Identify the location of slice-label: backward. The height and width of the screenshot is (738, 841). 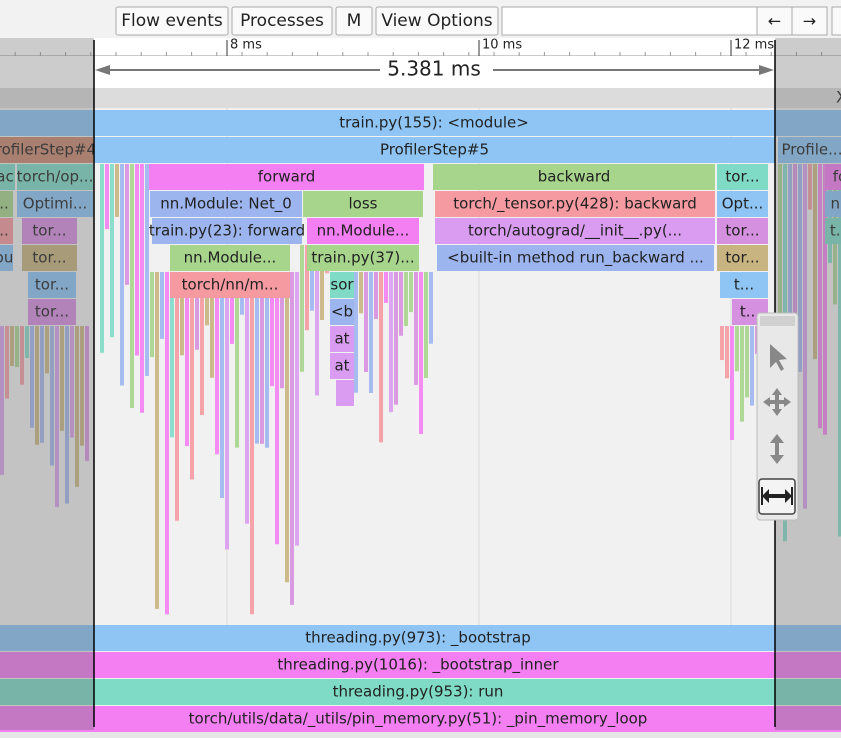
(574, 177).